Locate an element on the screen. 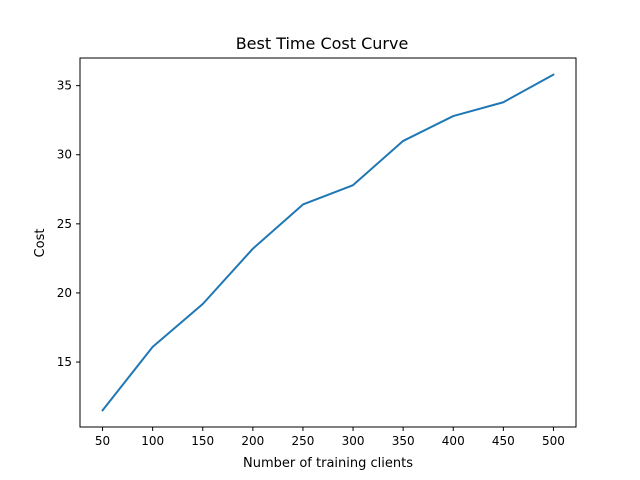 The height and width of the screenshot is (480, 640). x-axis-ticks: 50 100 150 200 250 300 350 400 450 500 is located at coordinates (330, 437).